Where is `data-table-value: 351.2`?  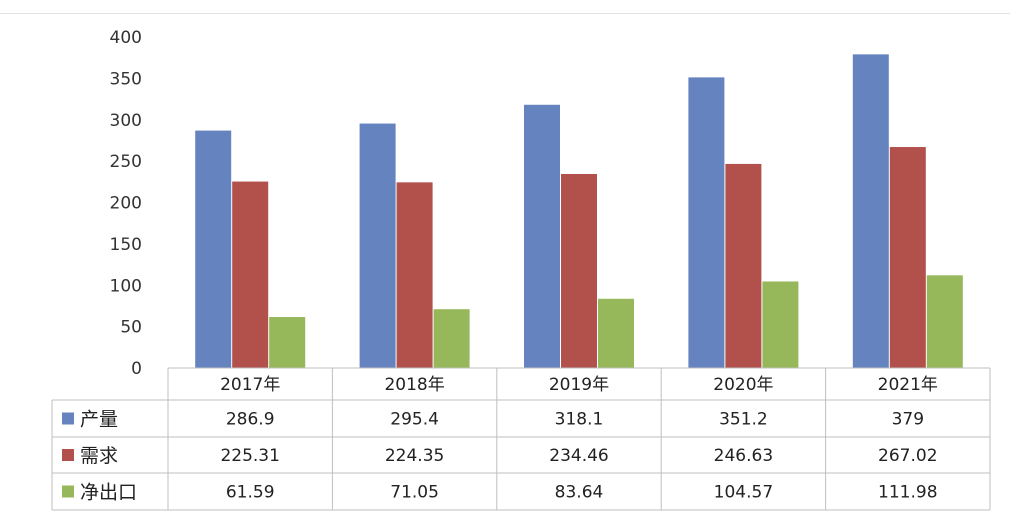 data-table-value: 351.2 is located at coordinates (743, 420).